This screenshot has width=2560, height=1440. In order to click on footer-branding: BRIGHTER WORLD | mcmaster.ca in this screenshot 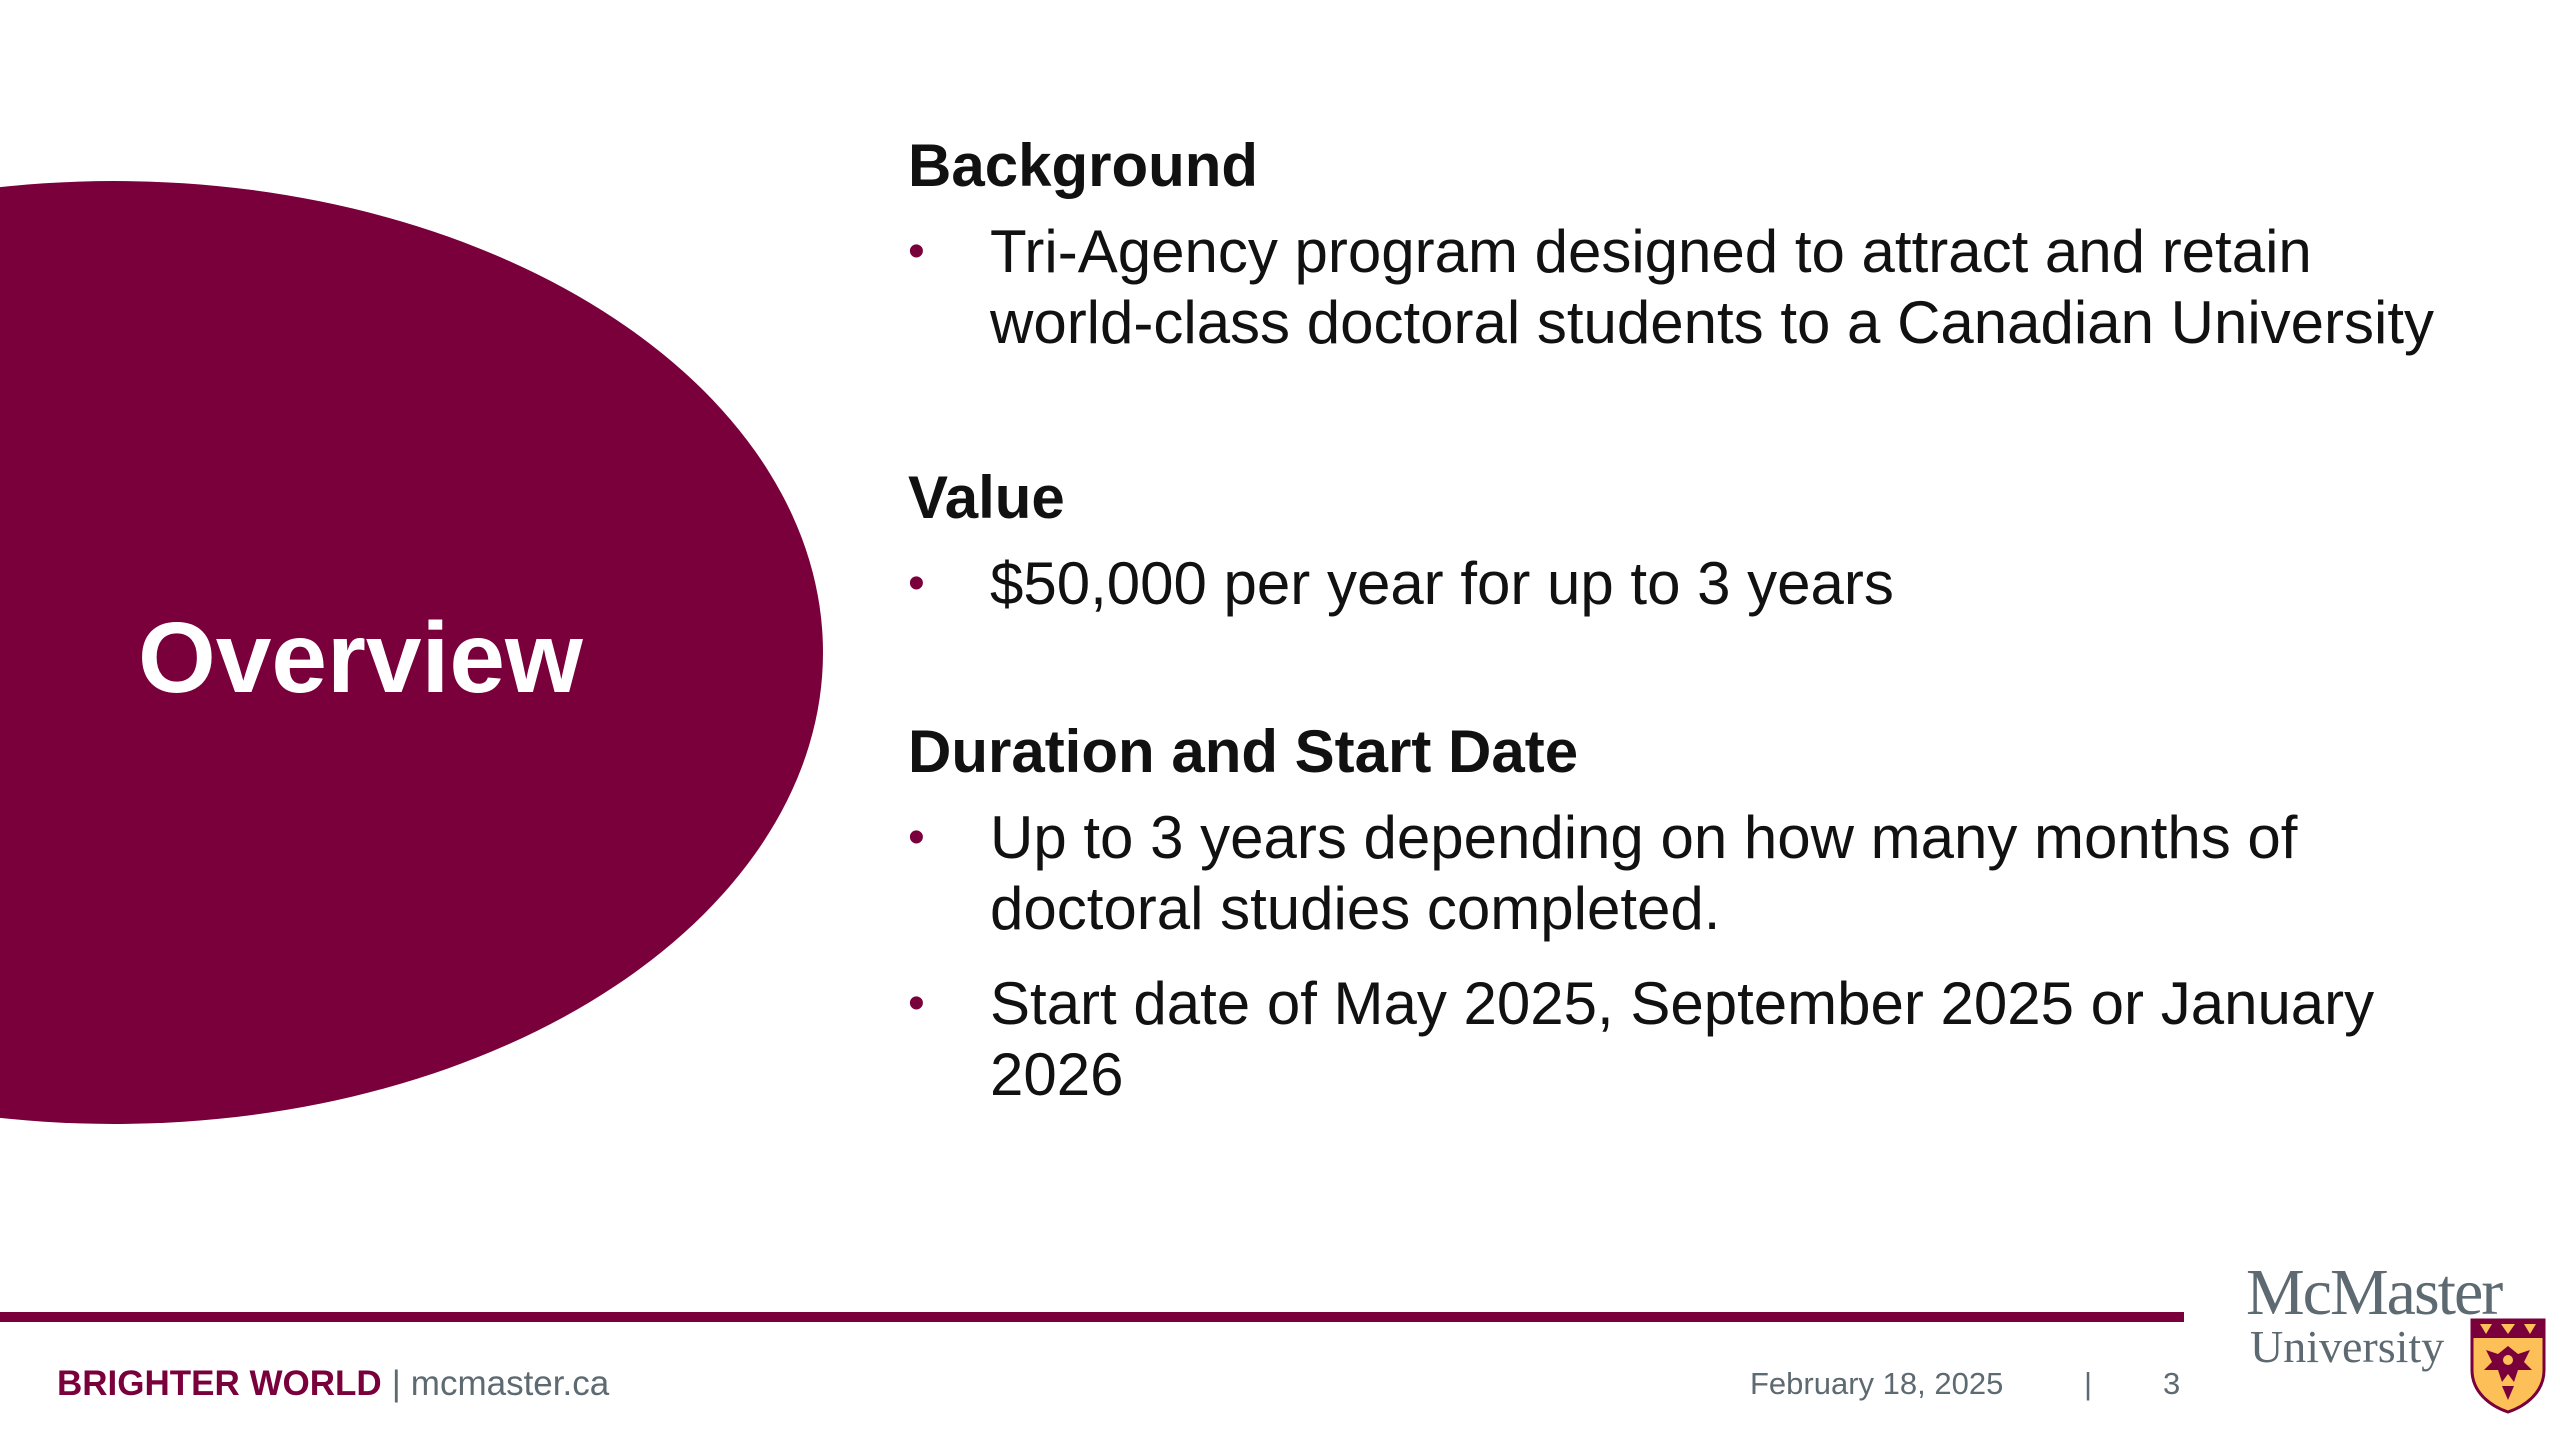, I will do `click(333, 1384)`.